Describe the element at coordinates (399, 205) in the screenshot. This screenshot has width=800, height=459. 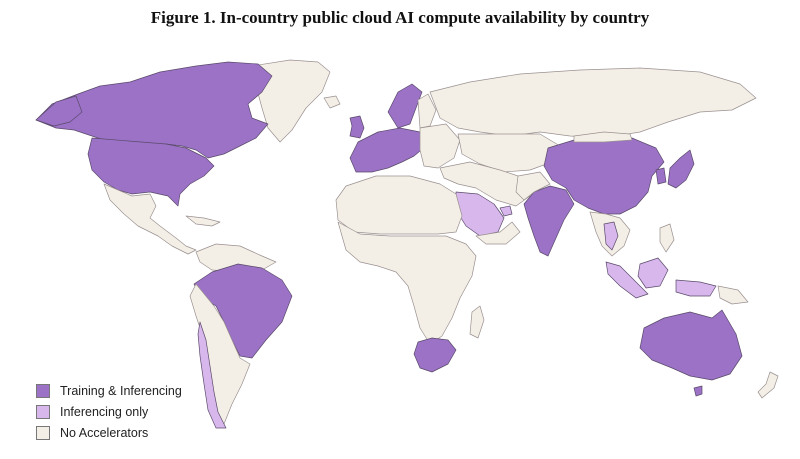
I see `region-north-africa` at that location.